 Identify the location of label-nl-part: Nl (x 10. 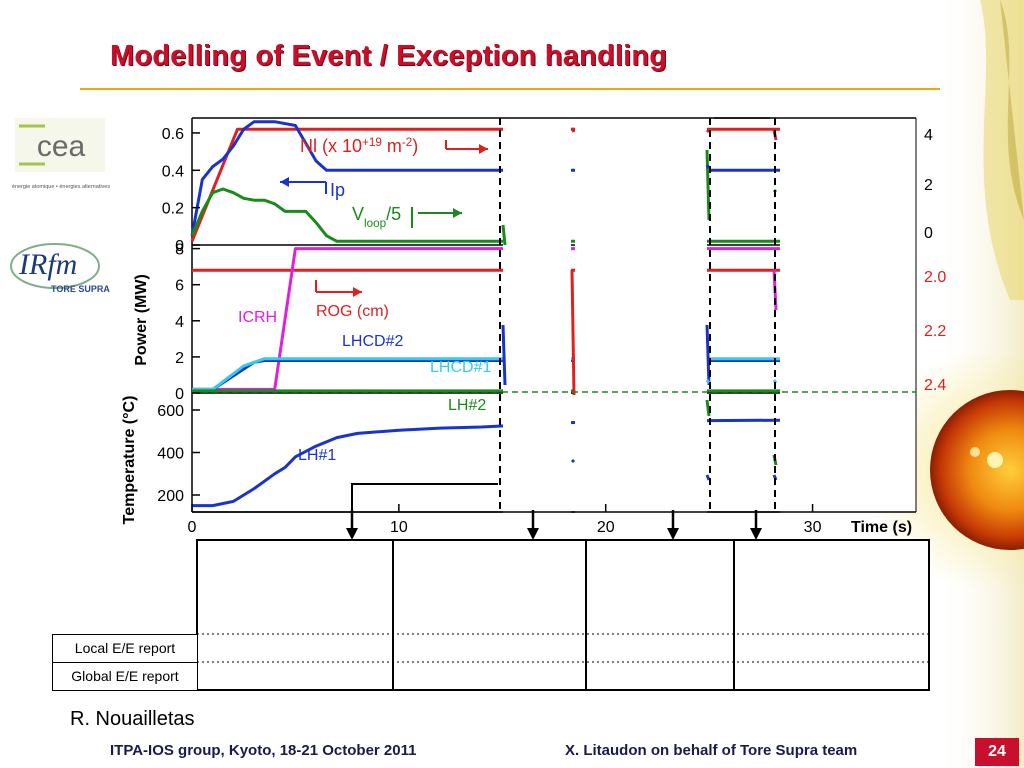
(331, 146).